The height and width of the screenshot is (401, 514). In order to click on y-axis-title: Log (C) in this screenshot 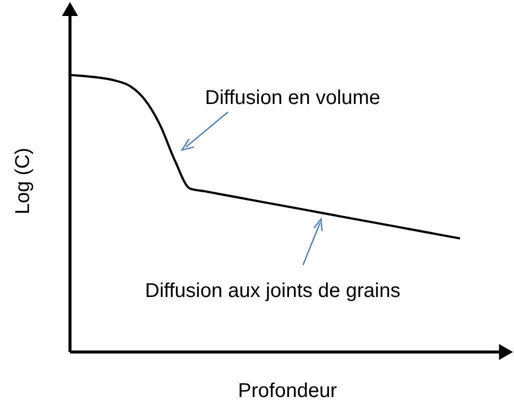, I will do `click(23, 181)`.